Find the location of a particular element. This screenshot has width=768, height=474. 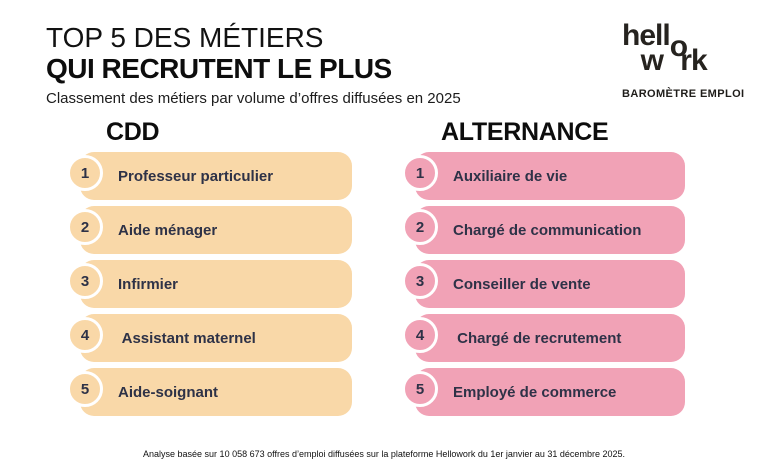

logo-text-rk: rk is located at coordinates (693, 60).